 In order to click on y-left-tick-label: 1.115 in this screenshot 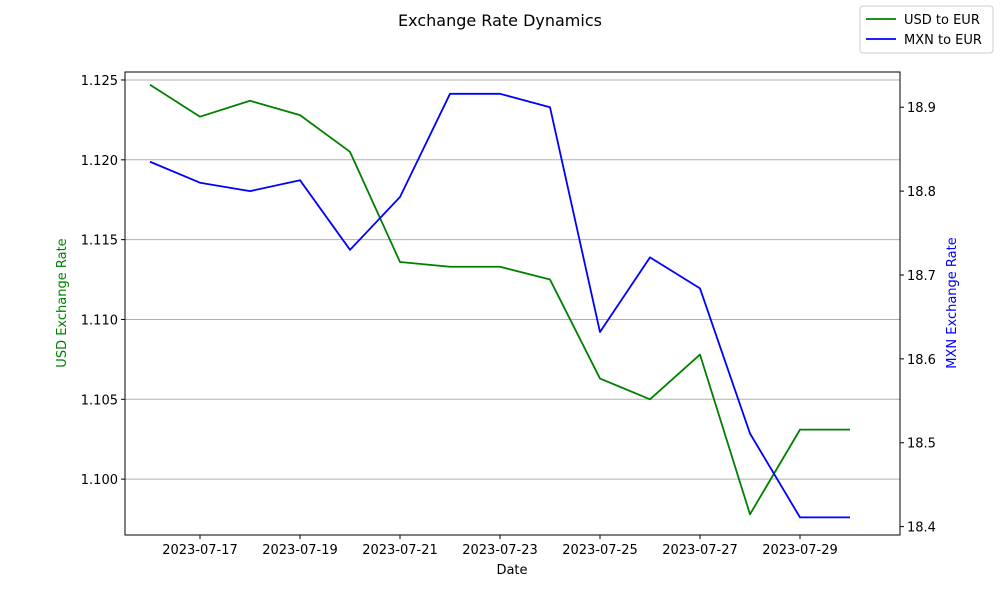, I will do `click(99, 241)`.